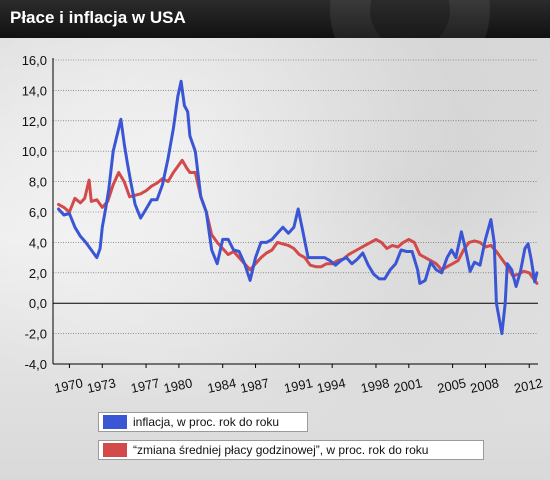 The width and height of the screenshot is (550, 480). Describe the element at coordinates (38, 273) in the screenshot. I see `y-tick-label: 2,0` at that location.